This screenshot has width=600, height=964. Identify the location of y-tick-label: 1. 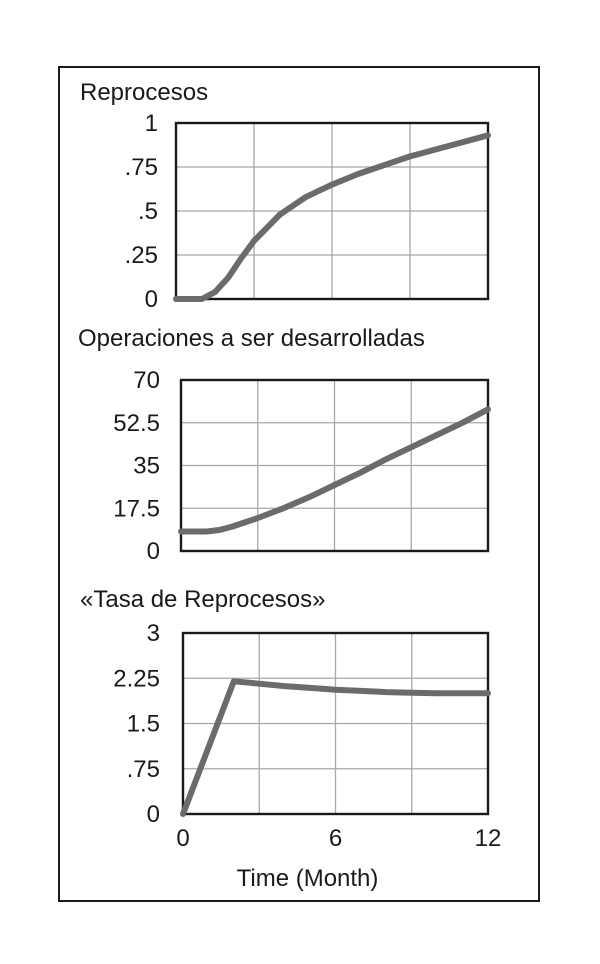
(151, 123).